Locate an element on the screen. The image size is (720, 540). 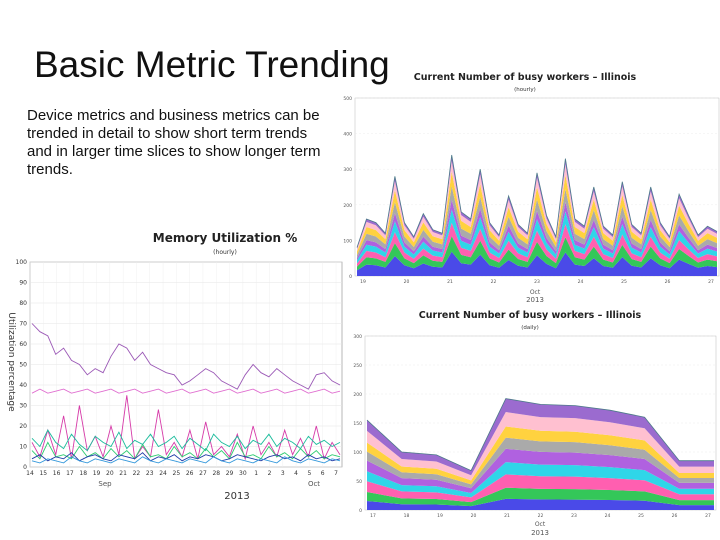
x-tick-label: 2 is located at coordinates (270, 473).